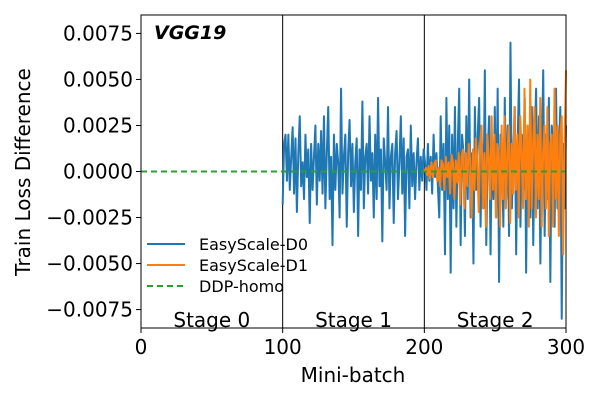  I want to click on legend: EasyScale-D0 EasyScale-D1 DDP-homo, so click(227, 265).